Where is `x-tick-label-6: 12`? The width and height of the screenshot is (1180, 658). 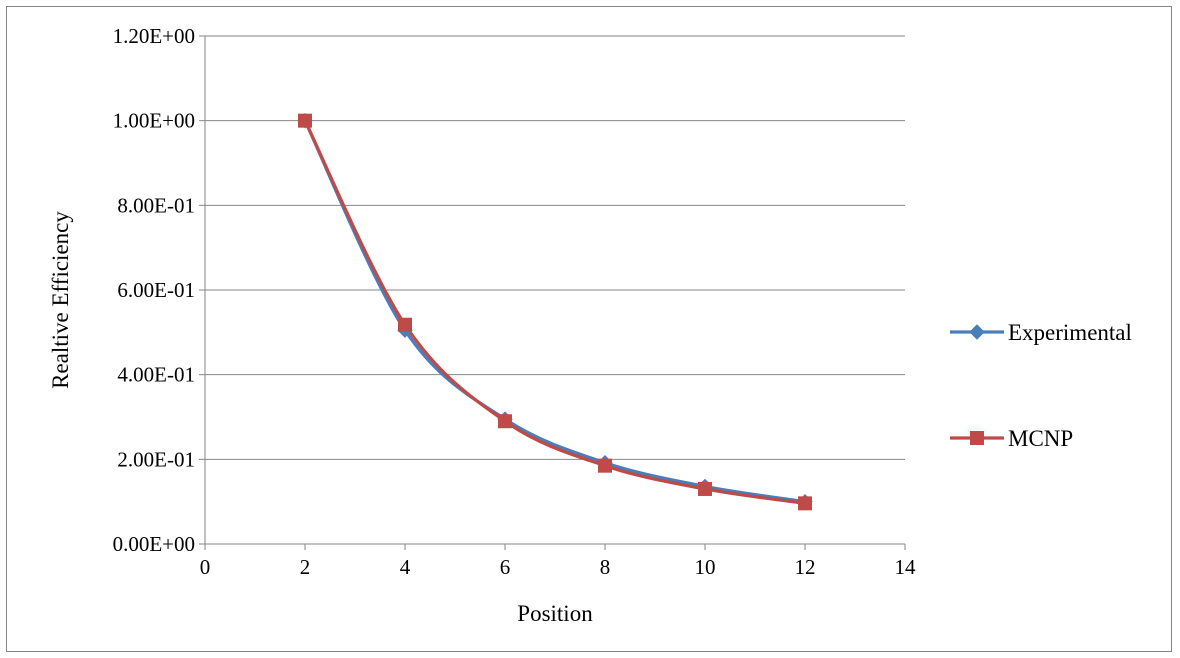
x-tick-label-6: 12 is located at coordinates (805, 567).